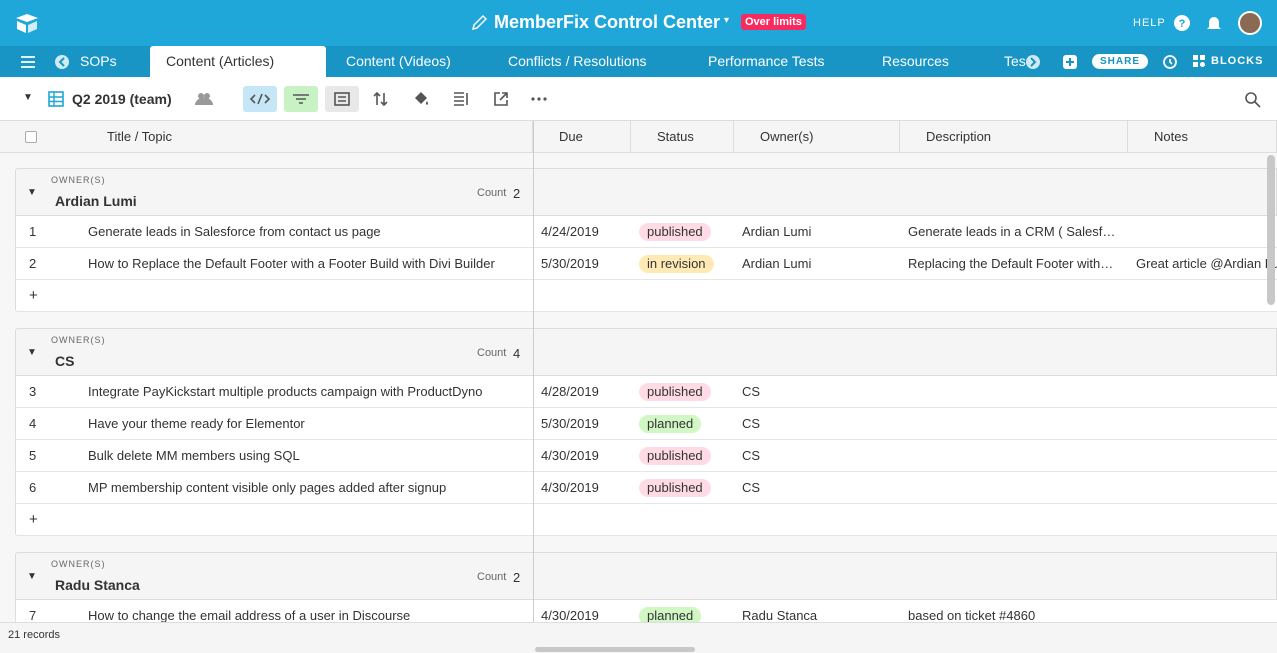 Image resolution: width=1277 pixels, height=653 pixels. Describe the element at coordinates (582, 232) in the screenshot. I see `cell: 4/24/2019` at that location.